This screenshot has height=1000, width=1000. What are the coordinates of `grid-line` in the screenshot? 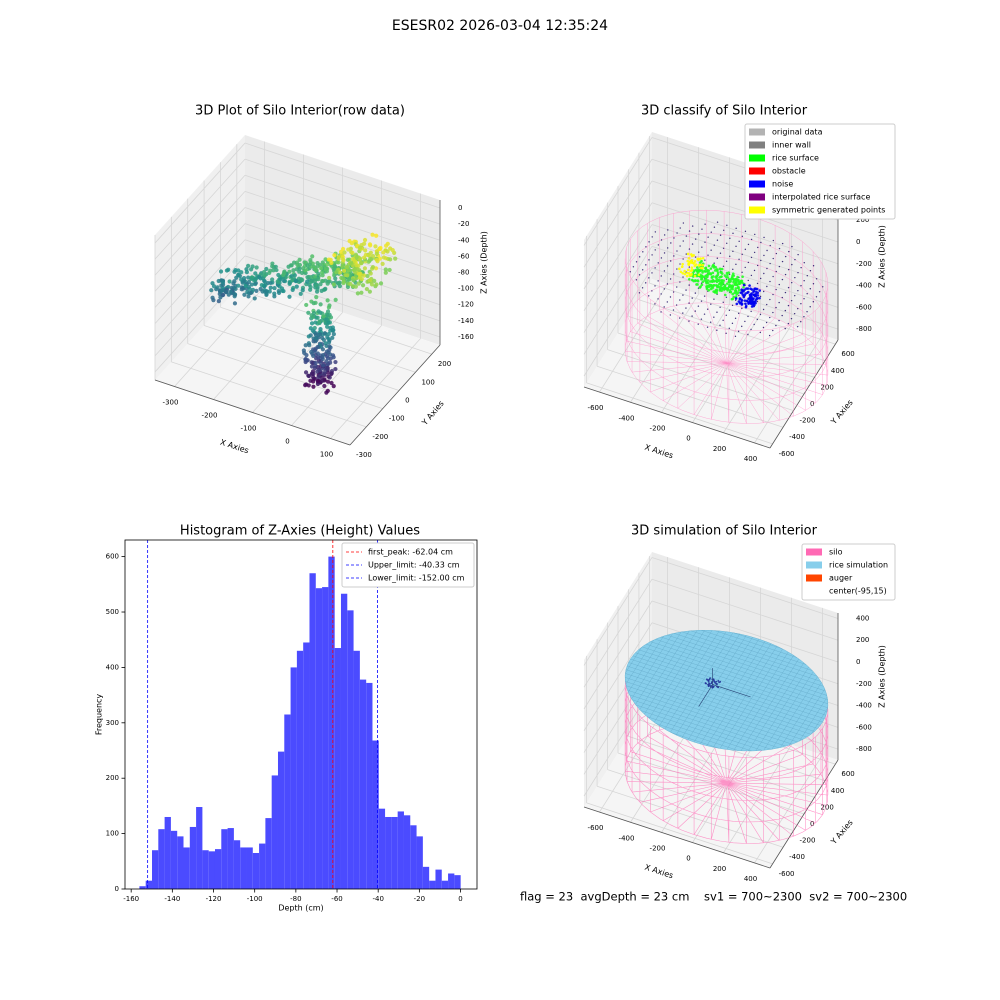 It's located at (297, 257).